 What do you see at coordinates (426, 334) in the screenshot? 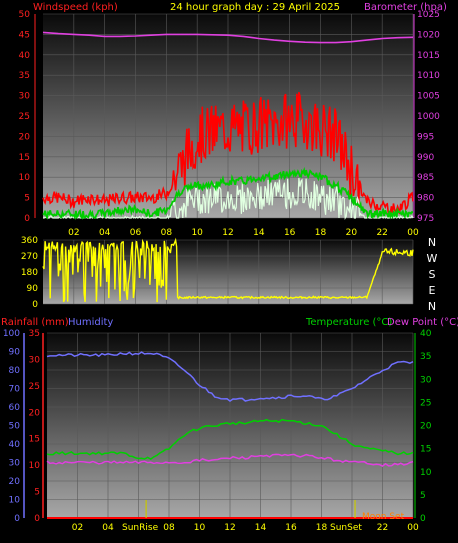
I see `temp-tick-label: 40` at bounding box center [426, 334].